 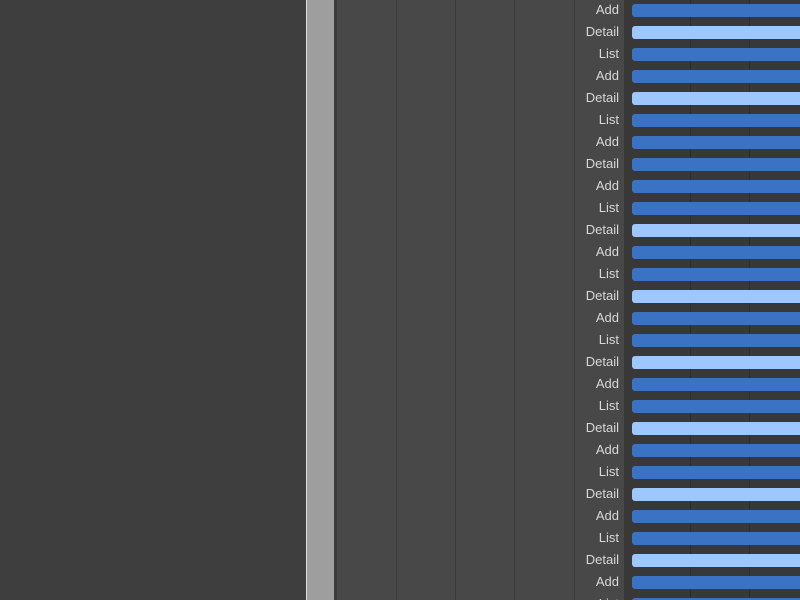 What do you see at coordinates (306, 300) in the screenshot?
I see `pane-divider` at bounding box center [306, 300].